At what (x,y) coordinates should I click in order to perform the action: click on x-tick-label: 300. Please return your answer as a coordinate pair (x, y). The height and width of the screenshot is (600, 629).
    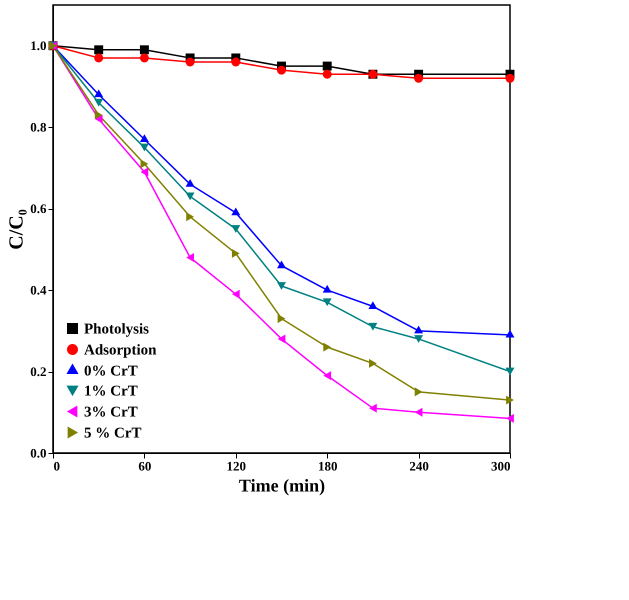
    Looking at the image, I should click on (500, 466).